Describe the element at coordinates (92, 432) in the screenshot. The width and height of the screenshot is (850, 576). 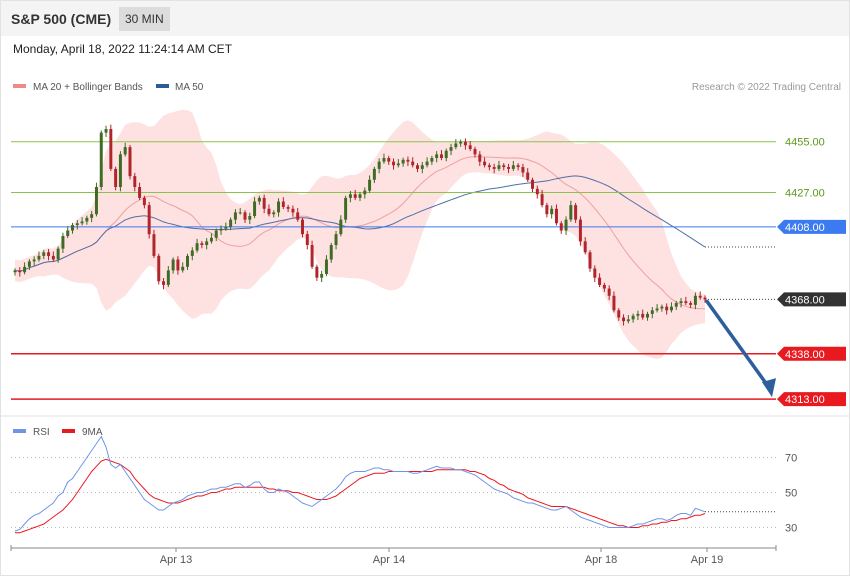
I see `legend-label-rsi-ma: 9MA` at that location.